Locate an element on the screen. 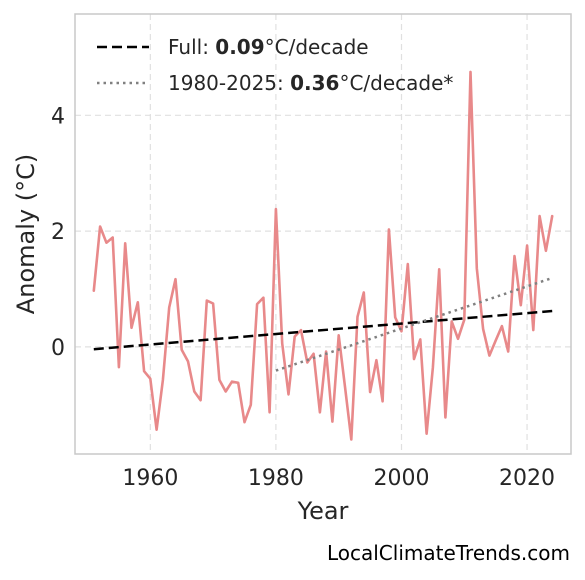 This screenshot has width=585, height=580. x-tick-label: 1960 is located at coordinates (150, 478).